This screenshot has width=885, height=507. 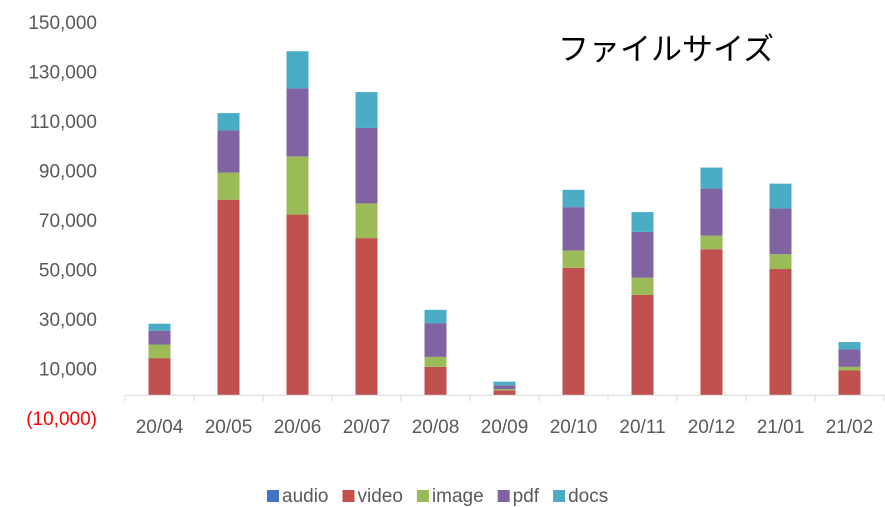 I want to click on x-tick-label: 20/05, so click(x=229, y=427).